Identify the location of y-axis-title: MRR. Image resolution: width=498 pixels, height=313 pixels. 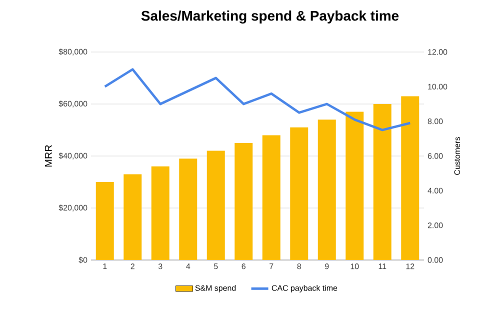
(48, 156).